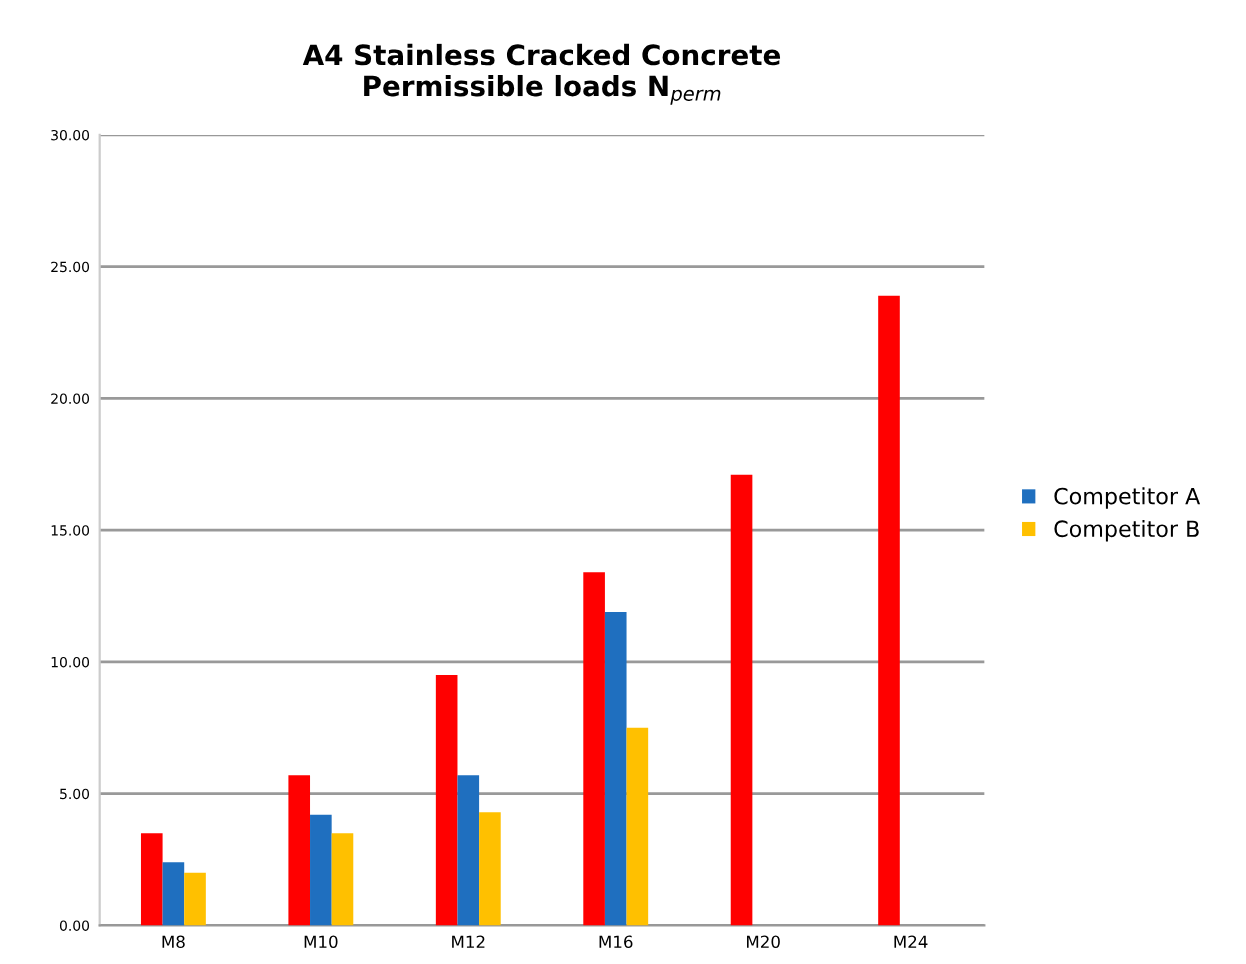  What do you see at coordinates (173, 942) in the screenshot?
I see `x-tick-label: M8` at bounding box center [173, 942].